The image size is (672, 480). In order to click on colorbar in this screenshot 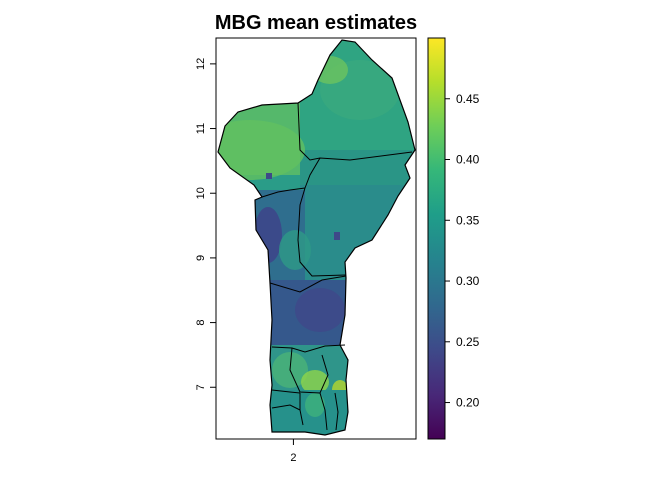, I will do `click(436, 238)`.